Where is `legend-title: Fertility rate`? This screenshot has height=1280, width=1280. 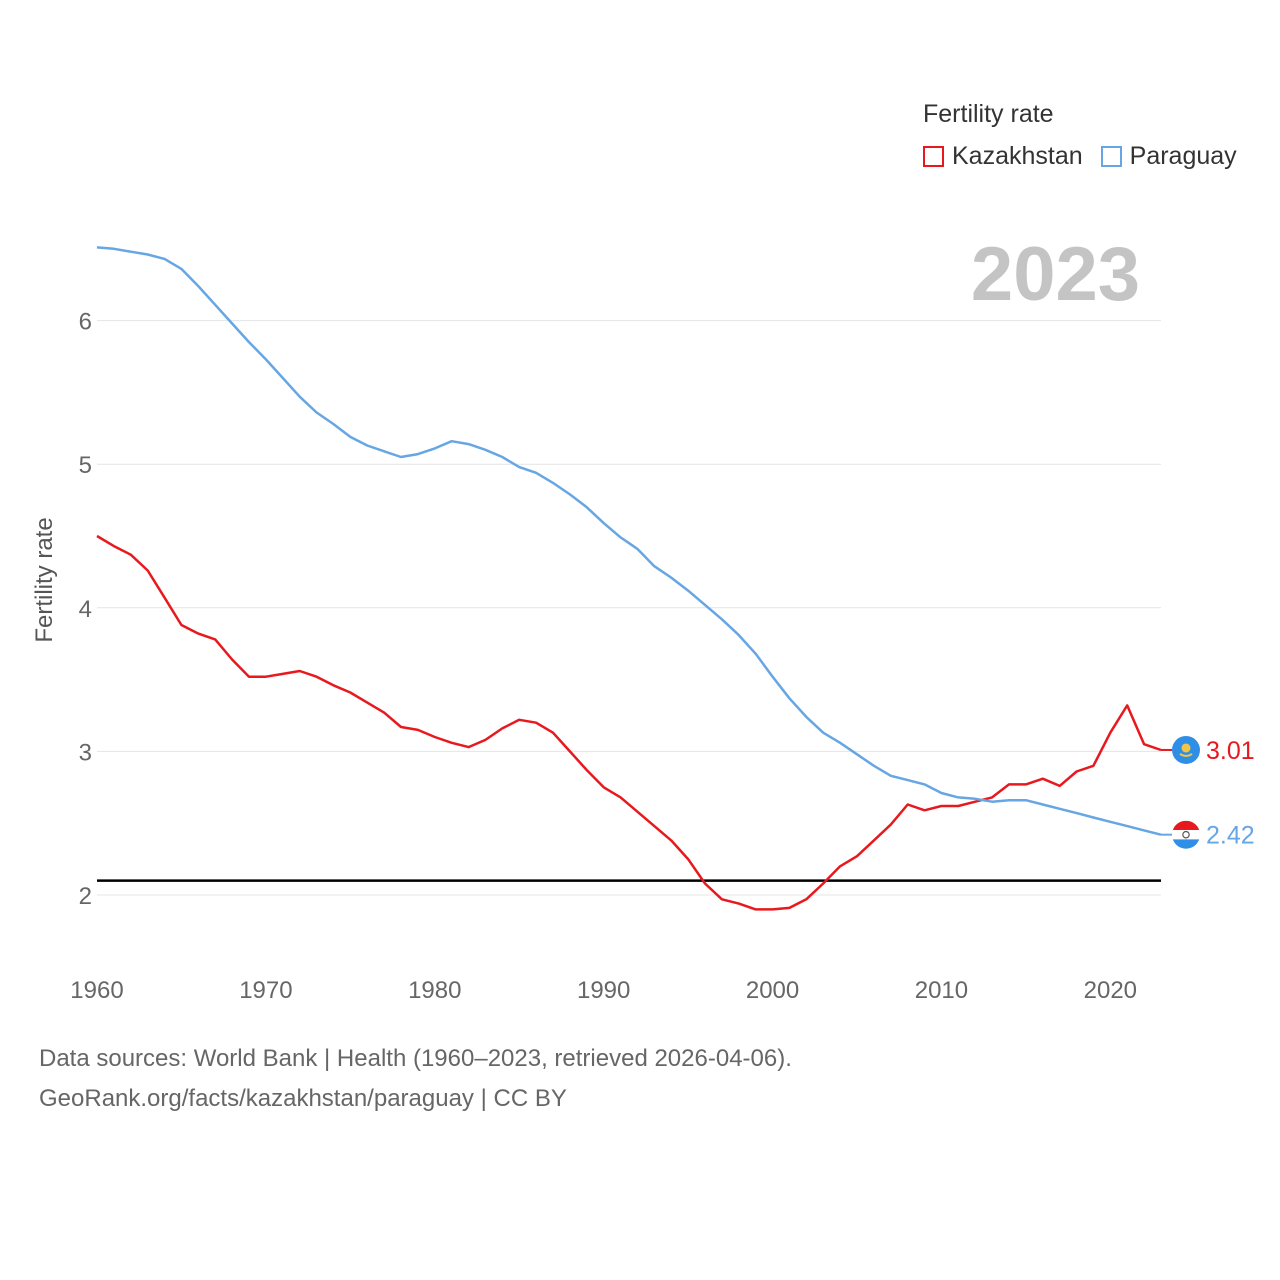
legend-title: Fertility rate is located at coordinates (988, 114).